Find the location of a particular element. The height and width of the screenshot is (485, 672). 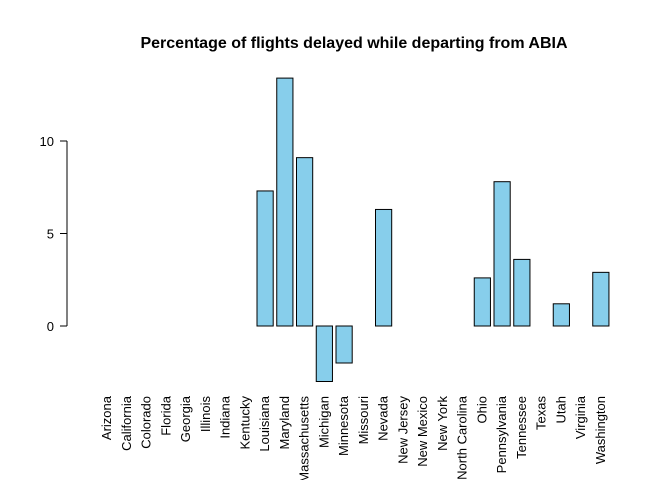

x-category-label: Virginia is located at coordinates (580, 417).